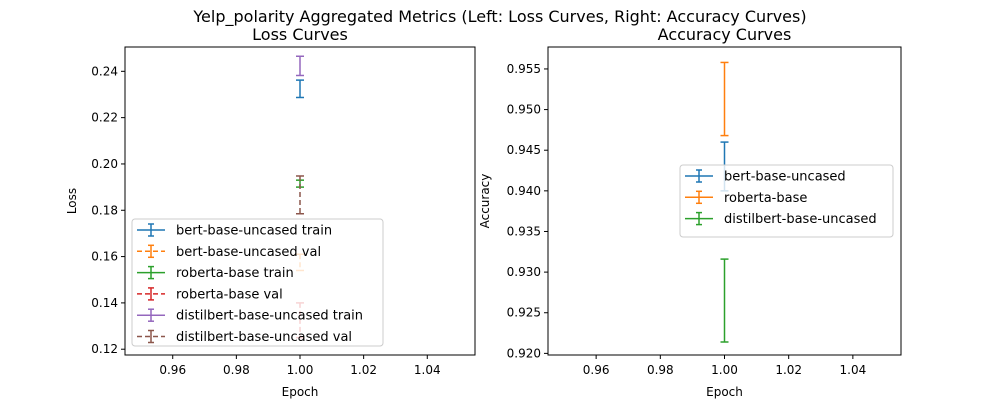 This screenshot has width=1000, height=400. I want to click on loss-x-tick-label: 0.96, so click(172, 370).